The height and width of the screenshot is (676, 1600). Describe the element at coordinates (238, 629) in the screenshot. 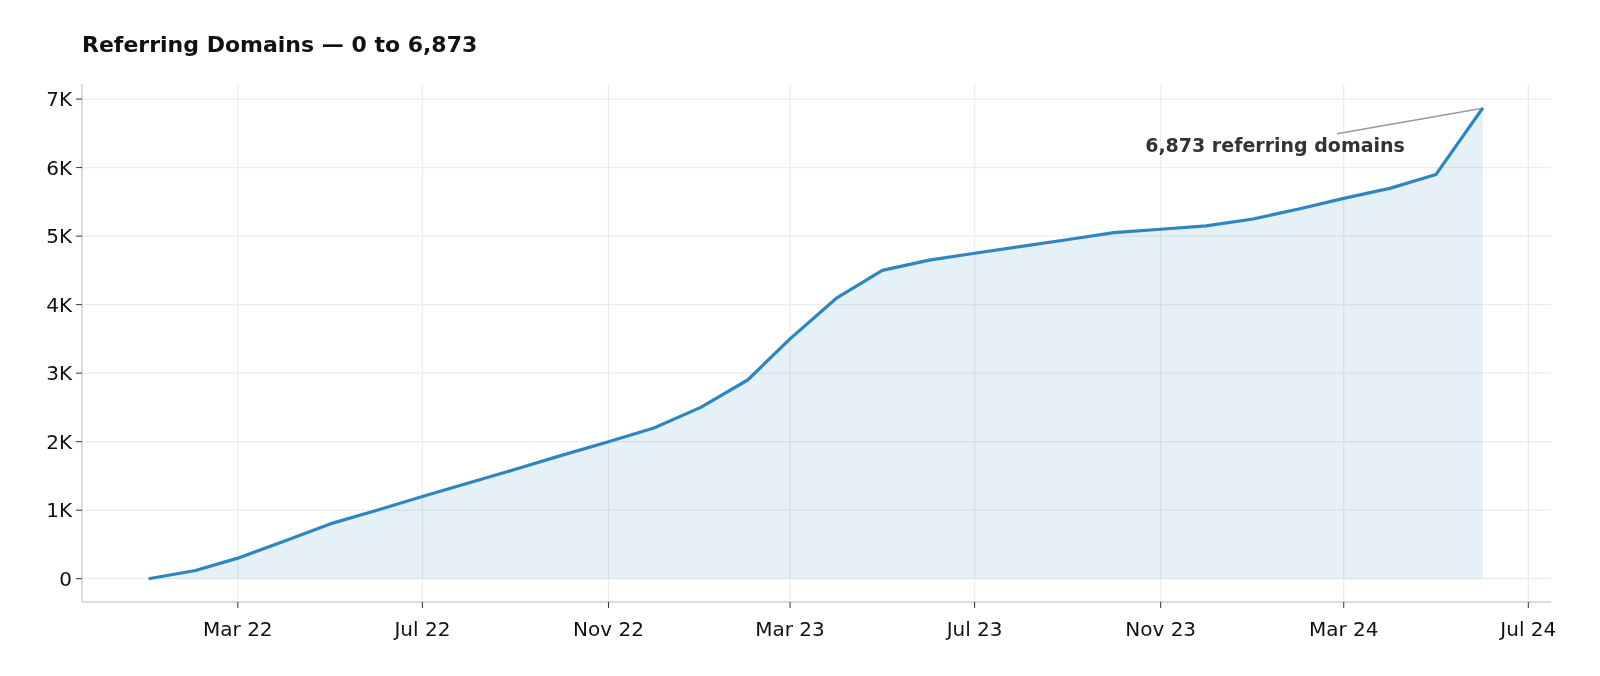

I see `x-tick-label: Mar 22` at that location.